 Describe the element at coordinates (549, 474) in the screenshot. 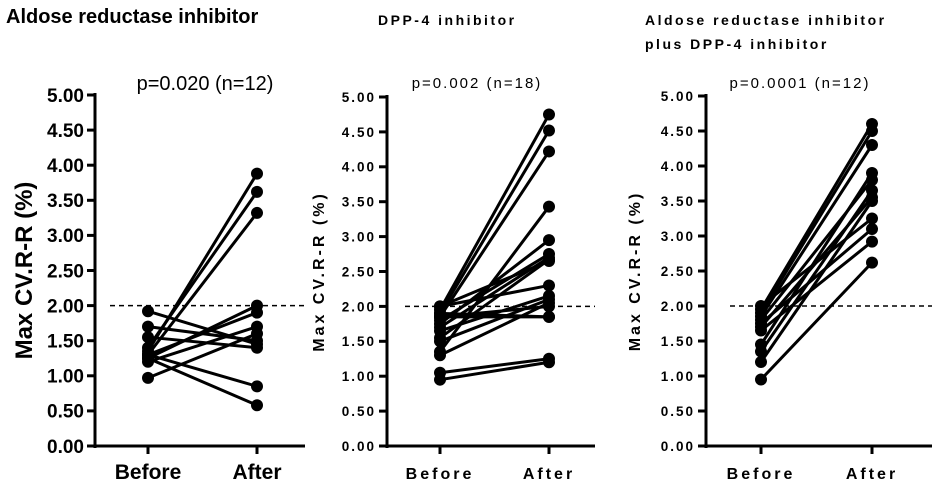

I see `panel2-x-tick-label-after: After` at that location.